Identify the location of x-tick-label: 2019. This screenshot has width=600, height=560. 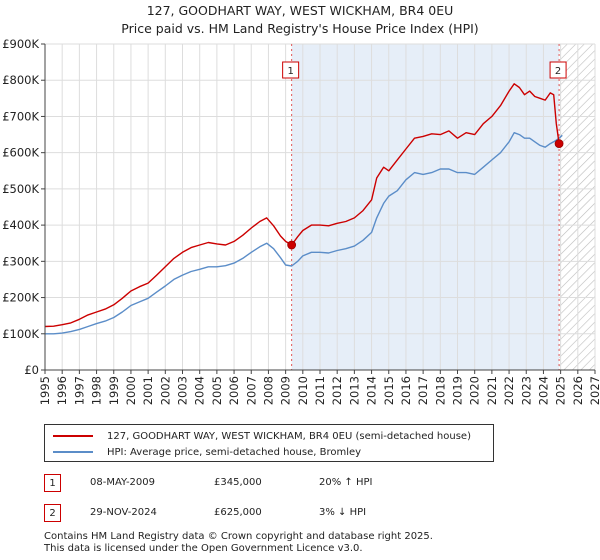
(458, 390).